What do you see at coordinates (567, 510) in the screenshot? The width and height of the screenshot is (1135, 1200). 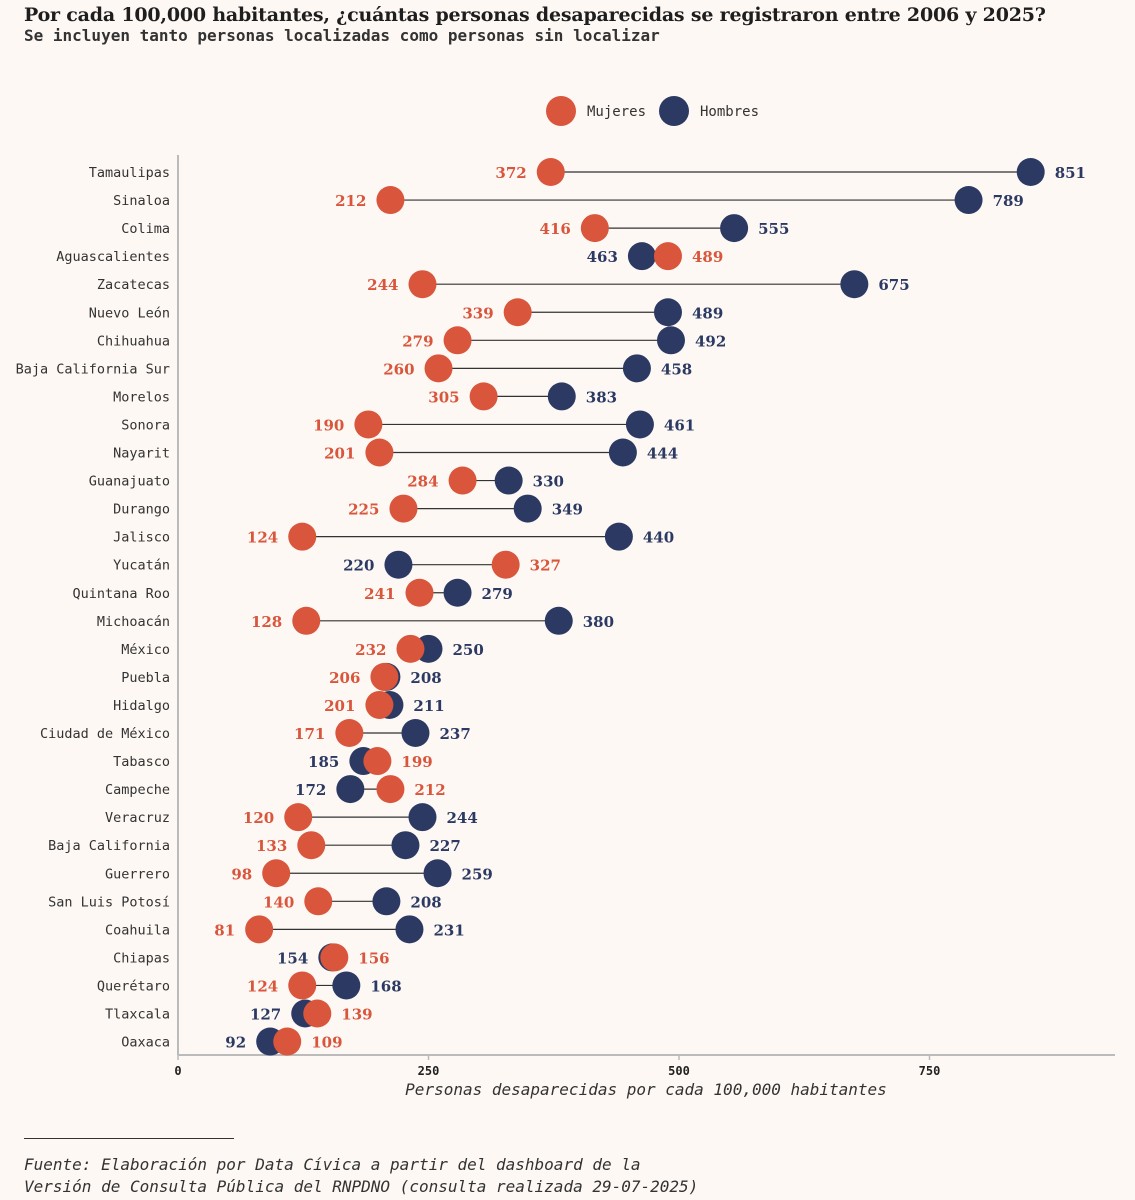 I see `value-label-hombres: 349` at bounding box center [567, 510].